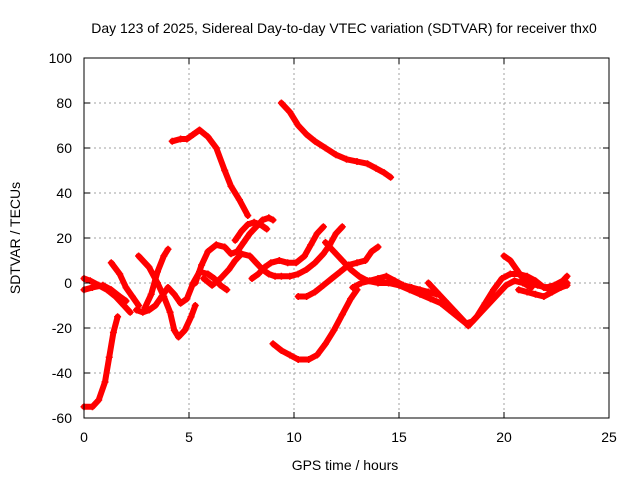  Describe the element at coordinates (68, 283) in the screenshot. I see `y-tick-label: 0` at that location.